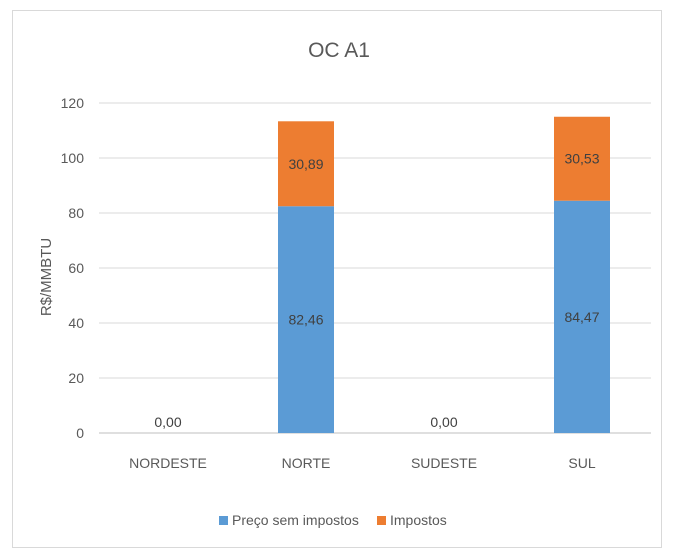  Describe the element at coordinates (168, 463) in the screenshot. I see `x-tick-label: NORDESTE` at that location.